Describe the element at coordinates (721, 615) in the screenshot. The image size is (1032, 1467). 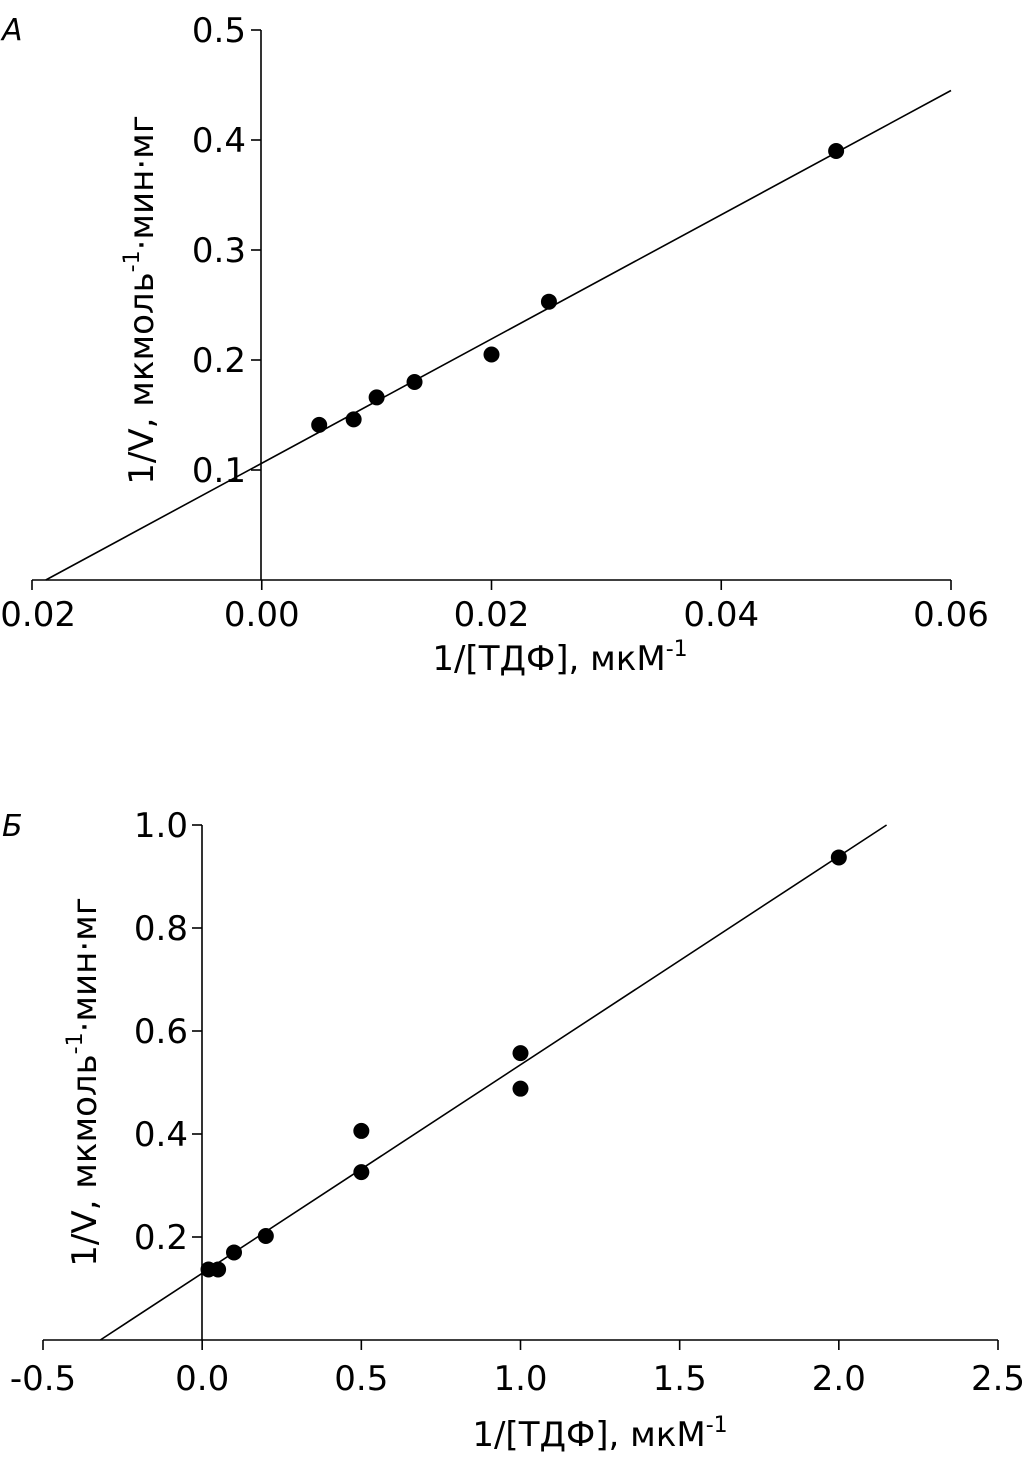
I see `x-tick-label: 0.04` at that location.